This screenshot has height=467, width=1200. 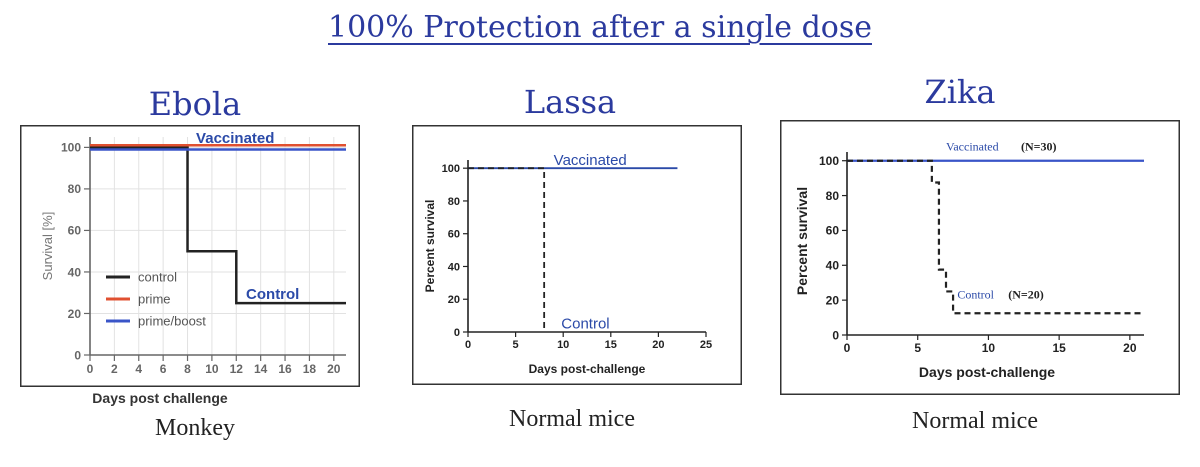 I want to click on legend-label: control, so click(x=157, y=277).